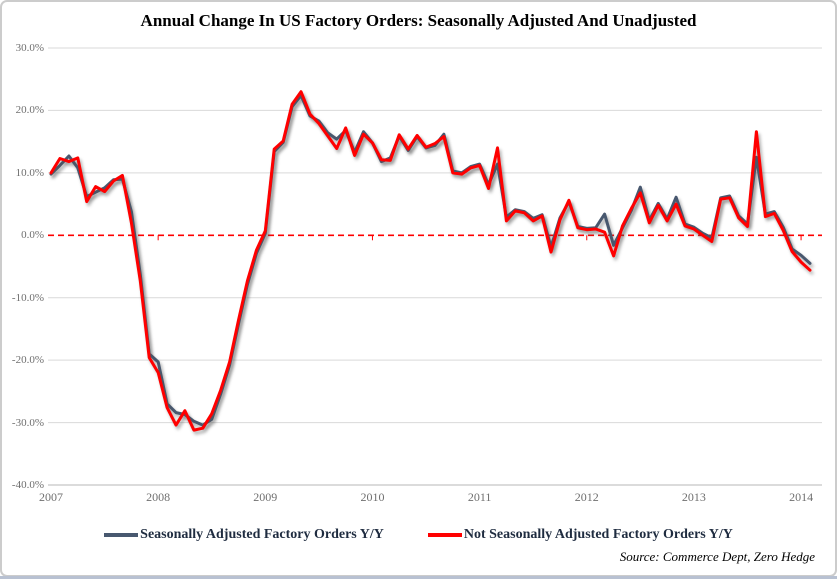 This screenshot has height=579, width=837. Describe the element at coordinates (444, 535) in the screenshot. I see `not-seasonally-adjusted-line-swatch` at that location.